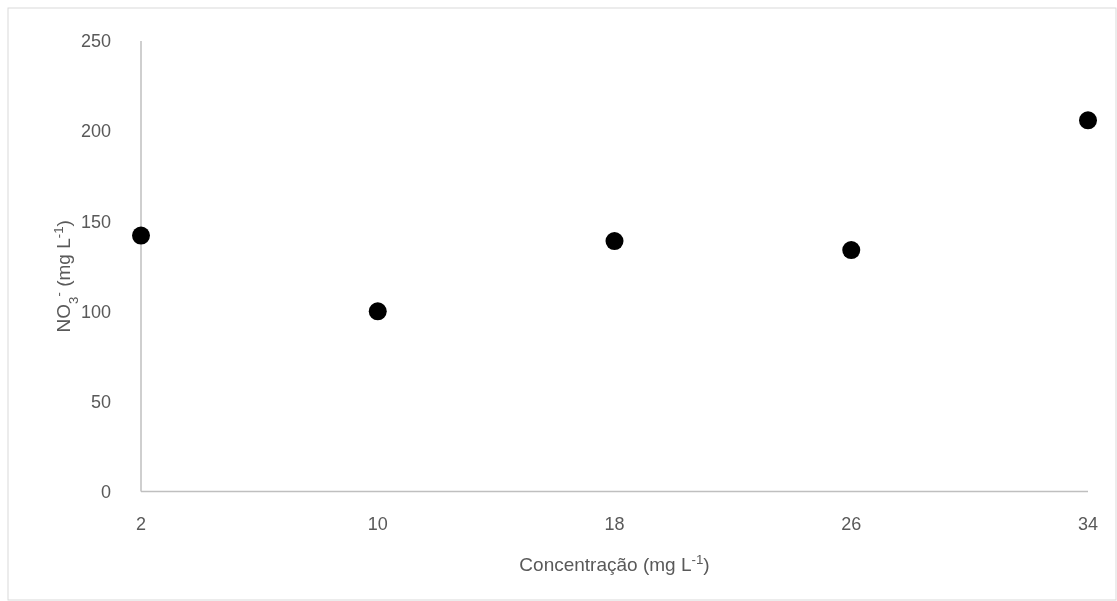 The height and width of the screenshot is (601, 1117). I want to click on x-tick-label: 10, so click(377, 523).